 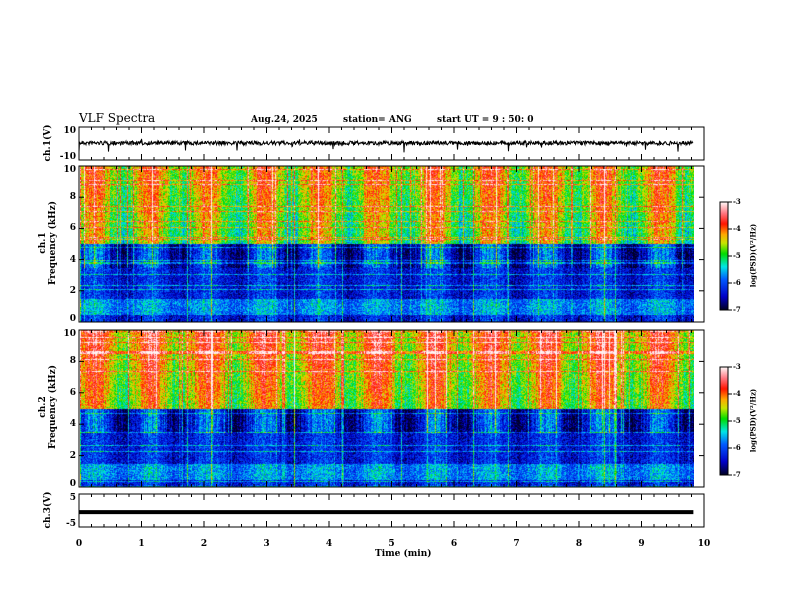 I want to click on ch1-waveform-ytick-label: -10, so click(x=67, y=157).